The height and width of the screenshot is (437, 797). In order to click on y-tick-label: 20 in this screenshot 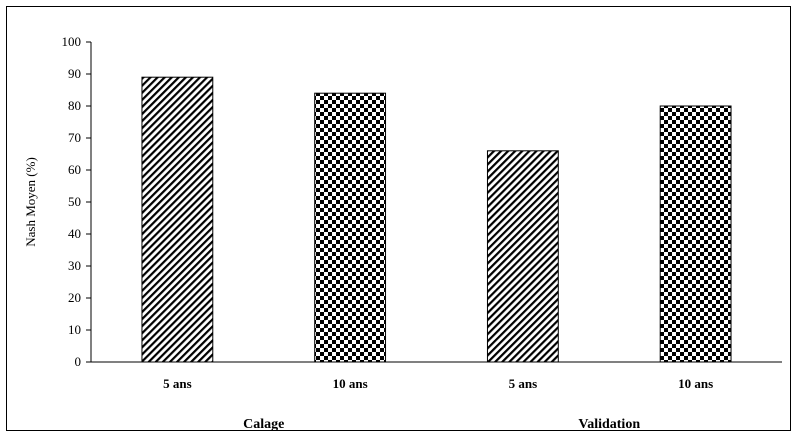, I will do `click(74, 297)`.